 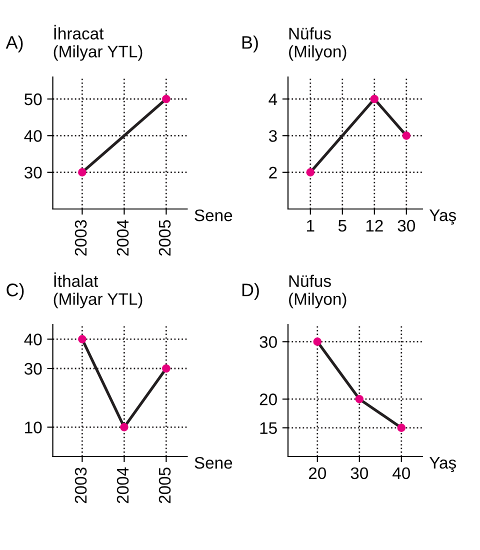 I want to click on x-tick-label: 12, so click(x=374, y=226).